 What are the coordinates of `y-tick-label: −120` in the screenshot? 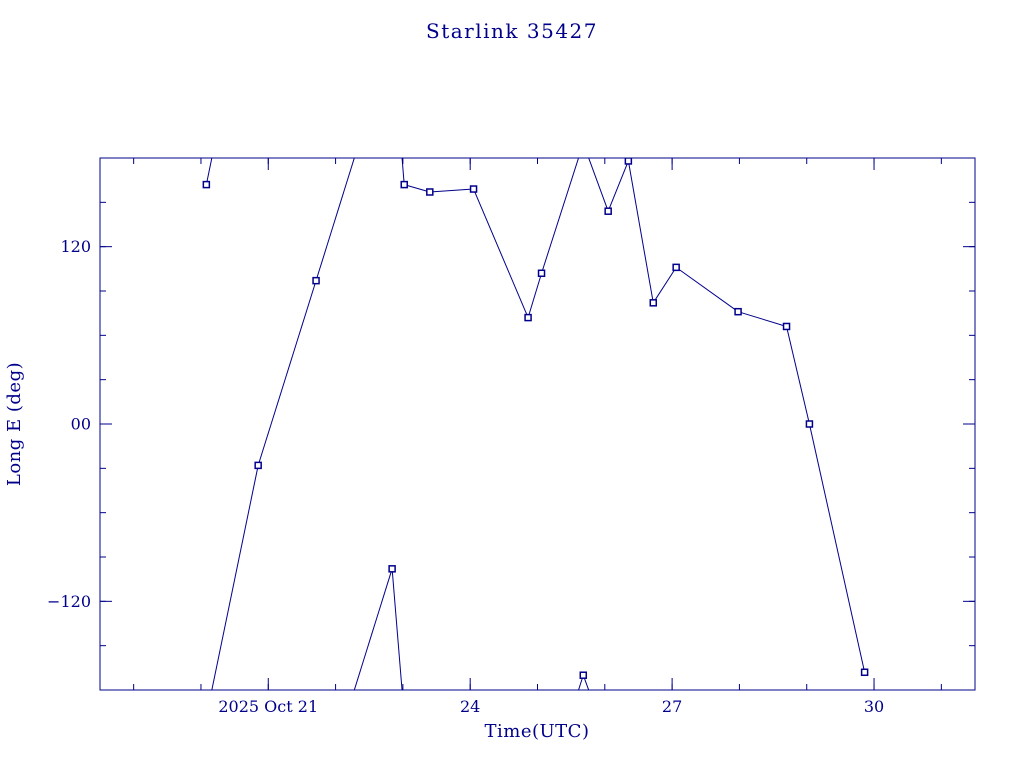 It's located at (69, 601).